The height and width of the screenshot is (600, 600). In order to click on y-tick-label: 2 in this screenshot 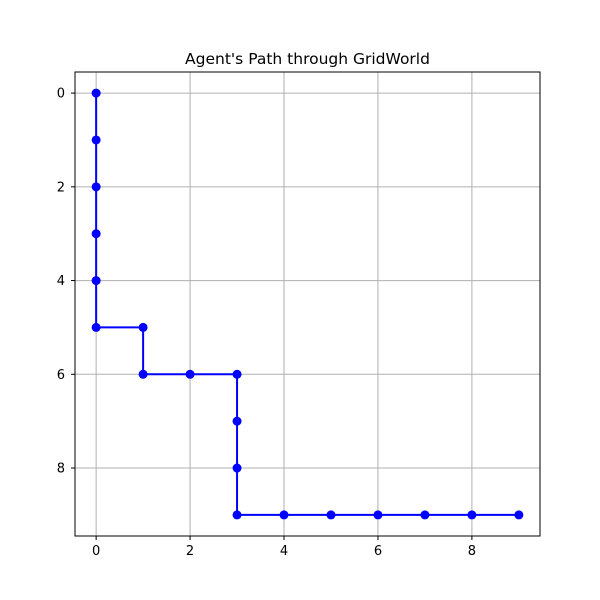, I will do `click(61, 187)`.